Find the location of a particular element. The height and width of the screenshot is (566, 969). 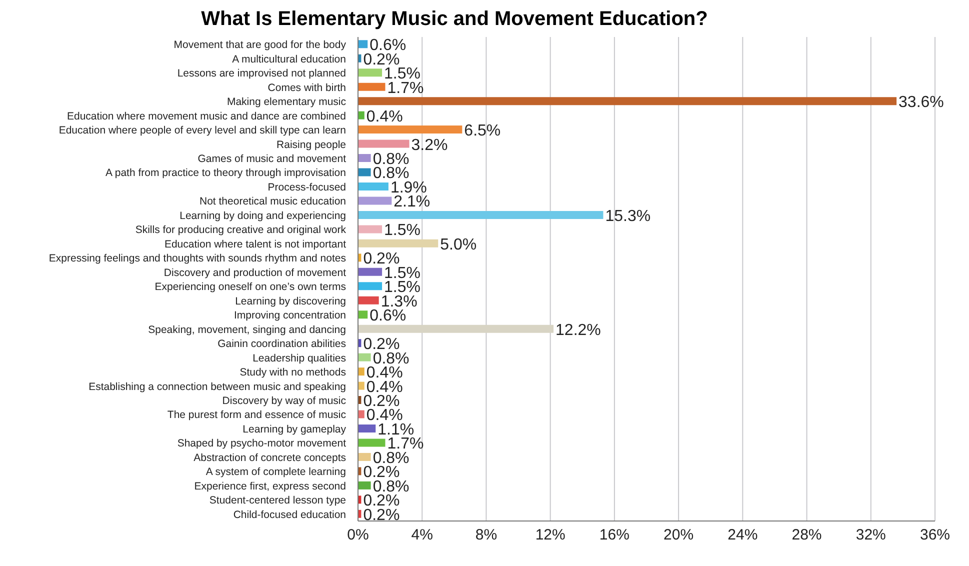

x-tick-label: 36% is located at coordinates (935, 535).